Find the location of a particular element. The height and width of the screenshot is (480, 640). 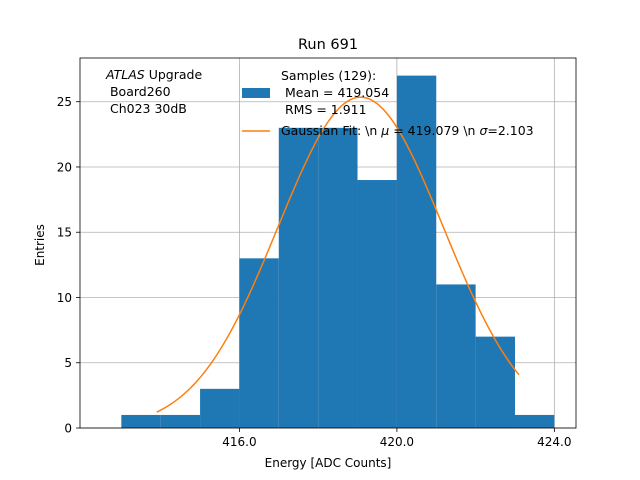

legend-samples-swatch is located at coordinates (256, 93).